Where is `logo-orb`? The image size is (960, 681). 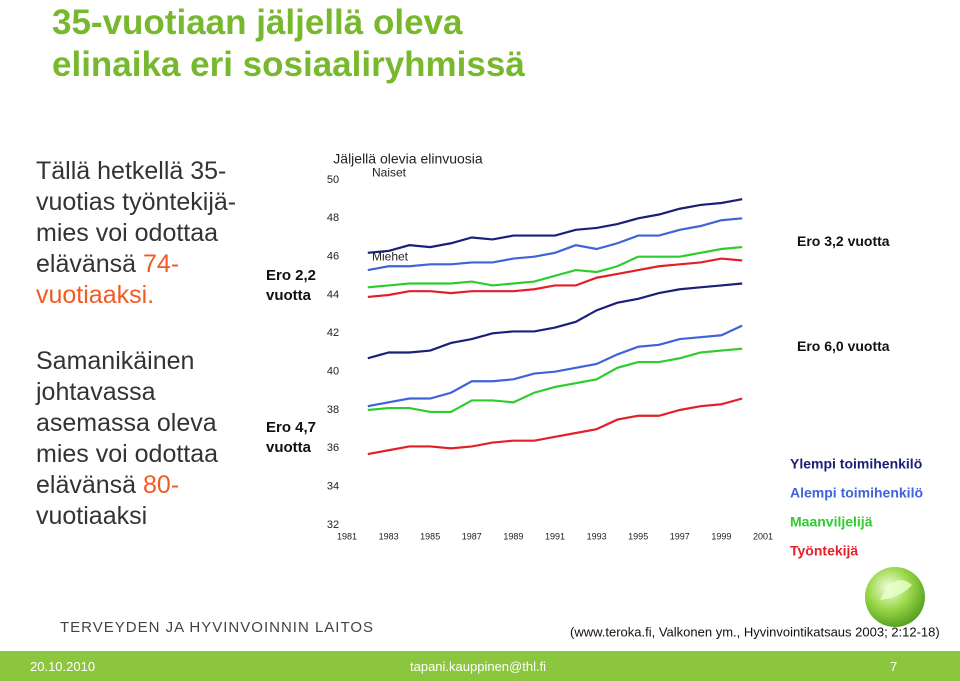 logo-orb is located at coordinates (895, 597).